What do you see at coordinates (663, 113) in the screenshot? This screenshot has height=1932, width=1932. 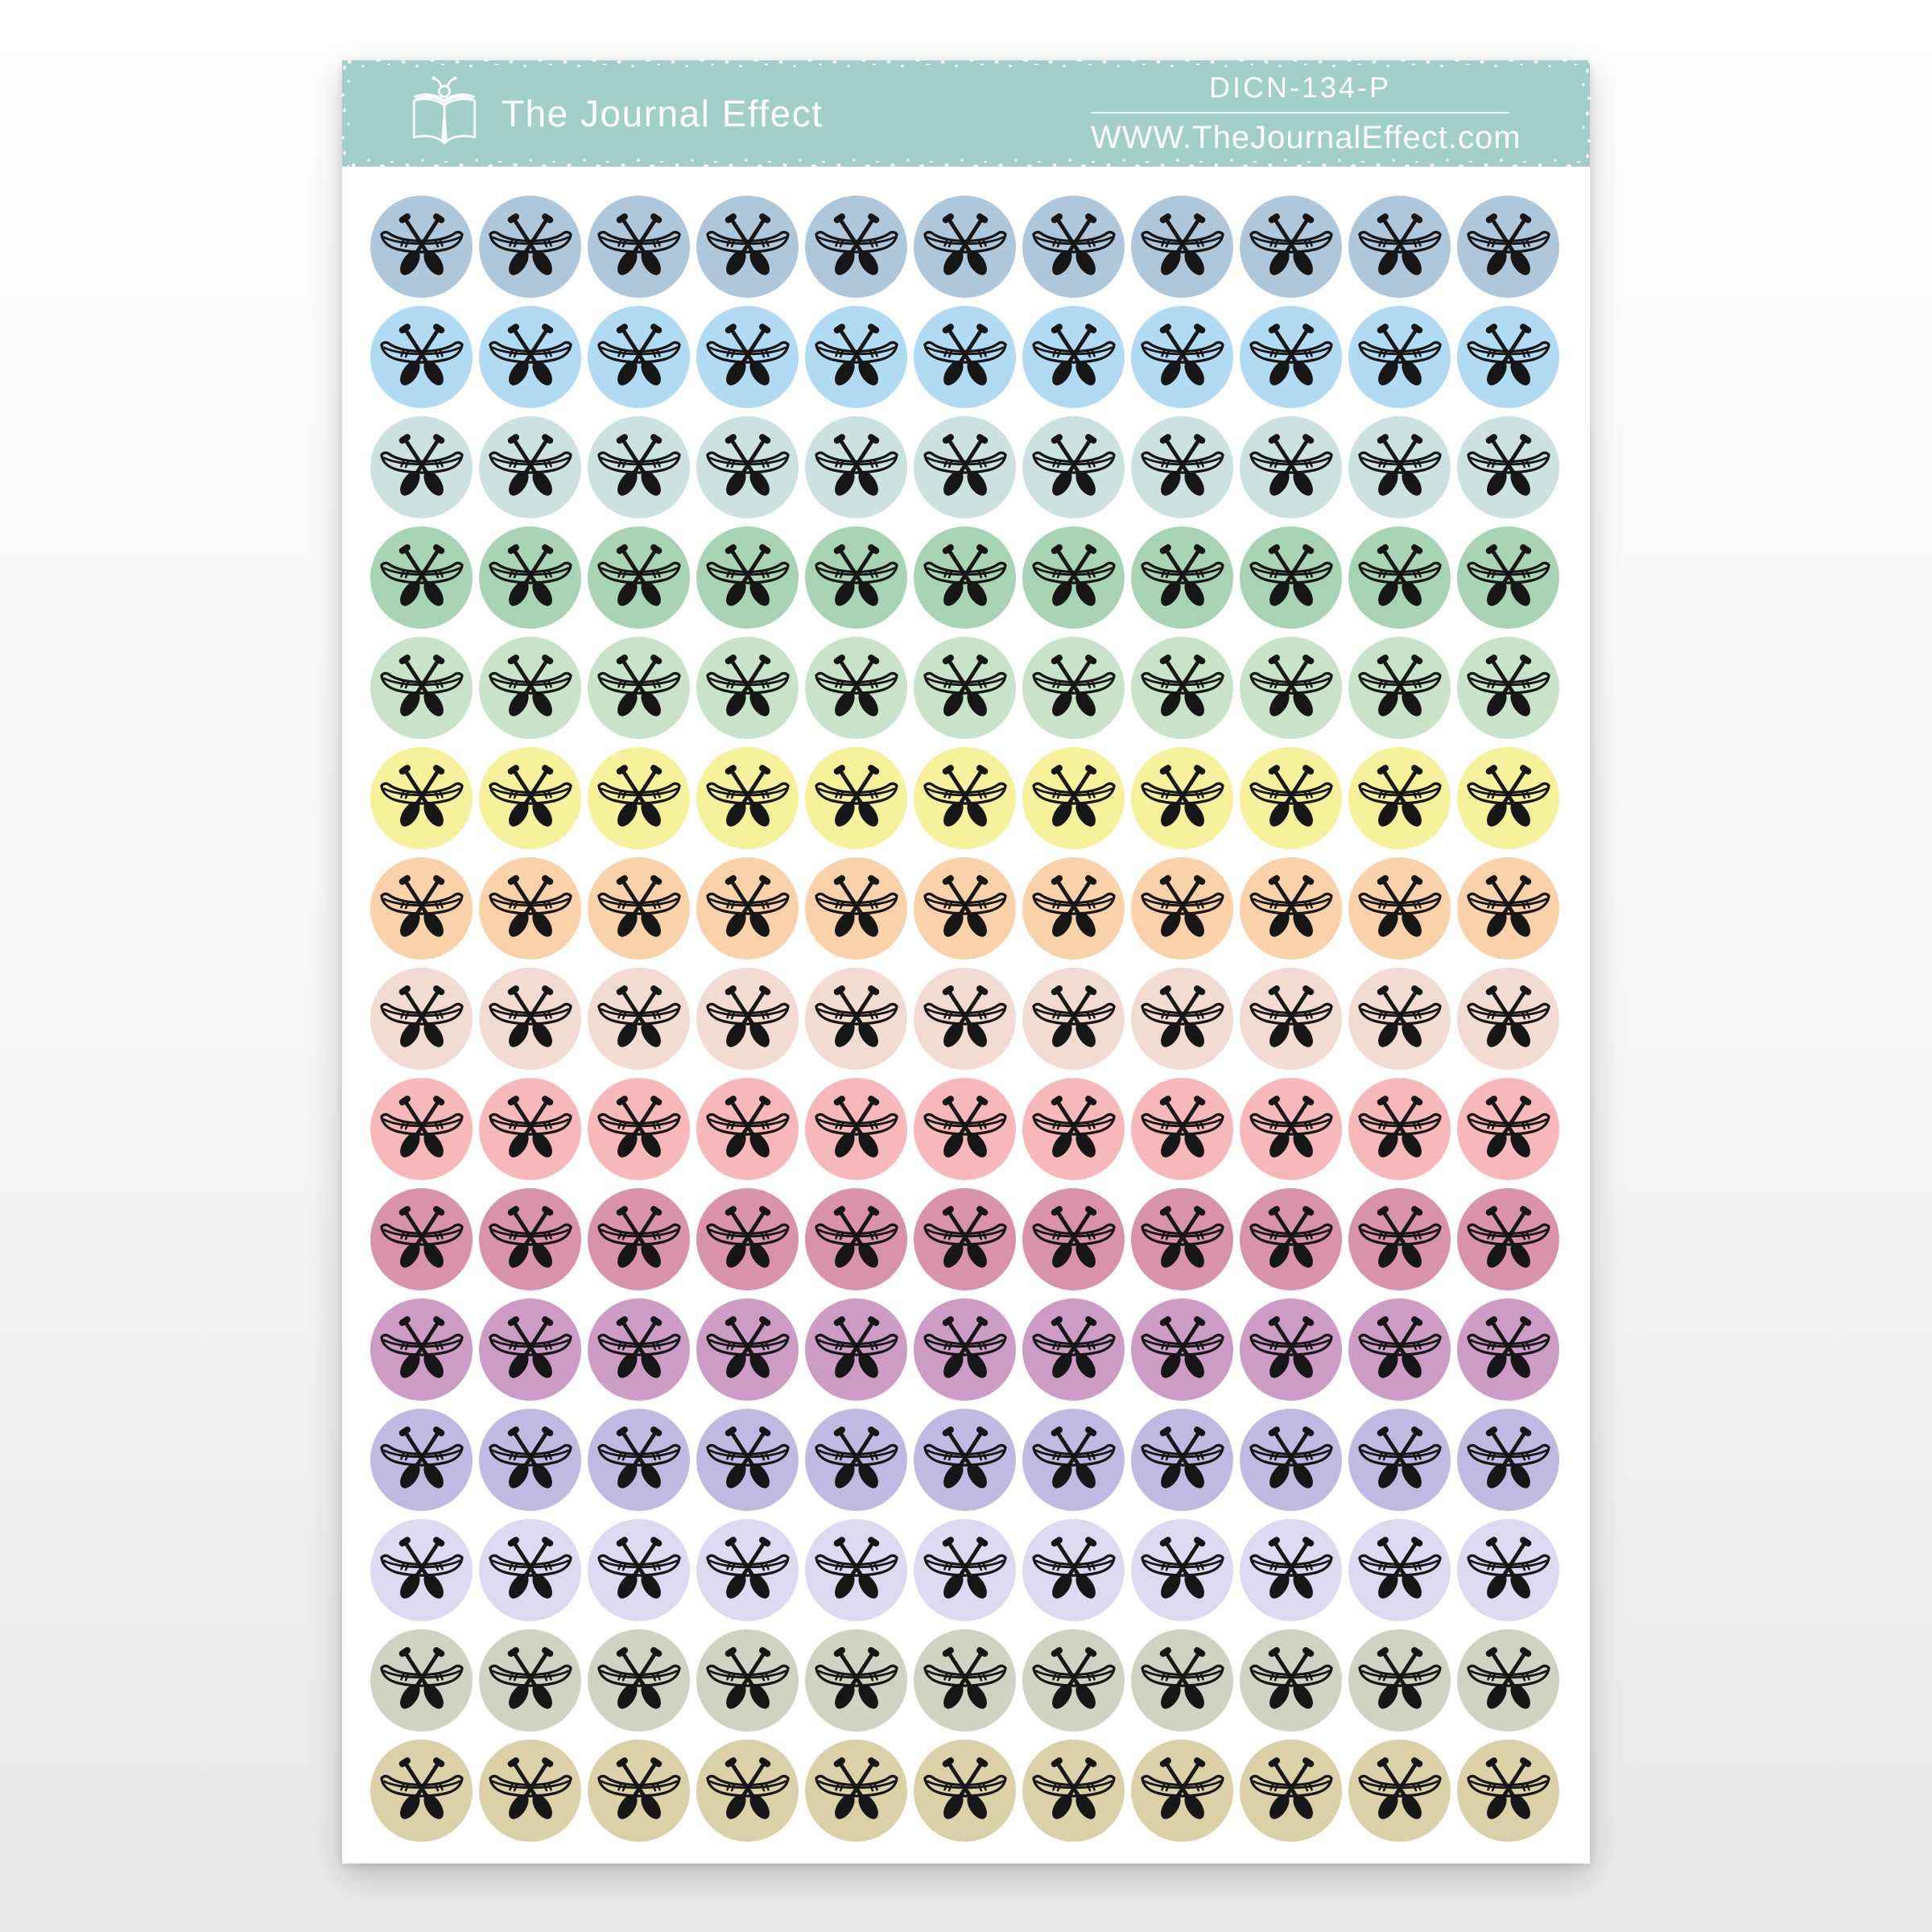 I see `brand-name: The Journal Effect` at bounding box center [663, 113].